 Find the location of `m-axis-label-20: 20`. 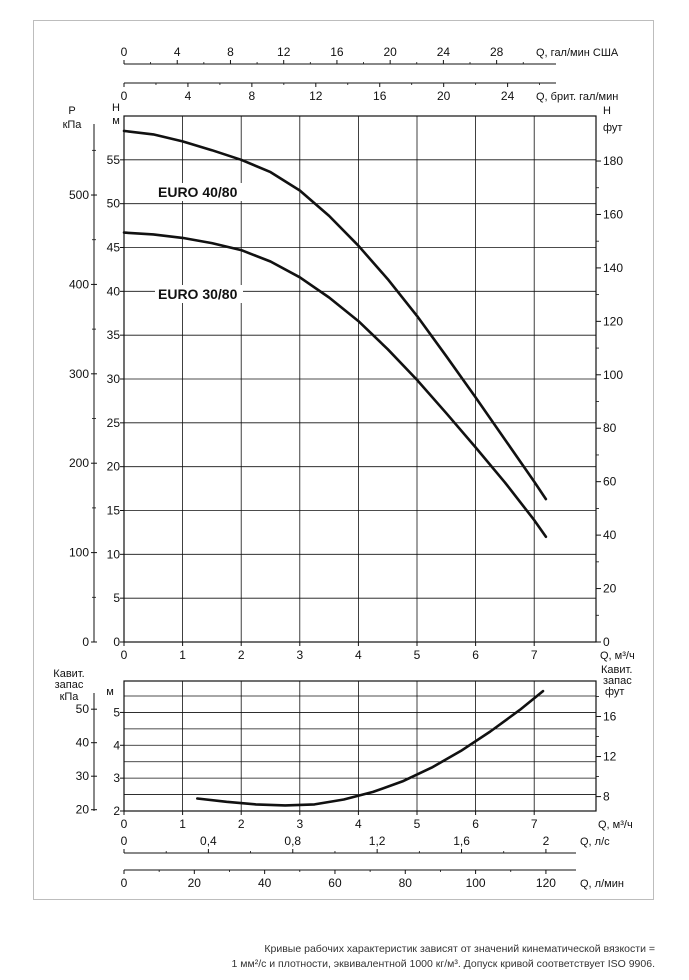

m-axis-label-20: 20 is located at coordinates (114, 467).